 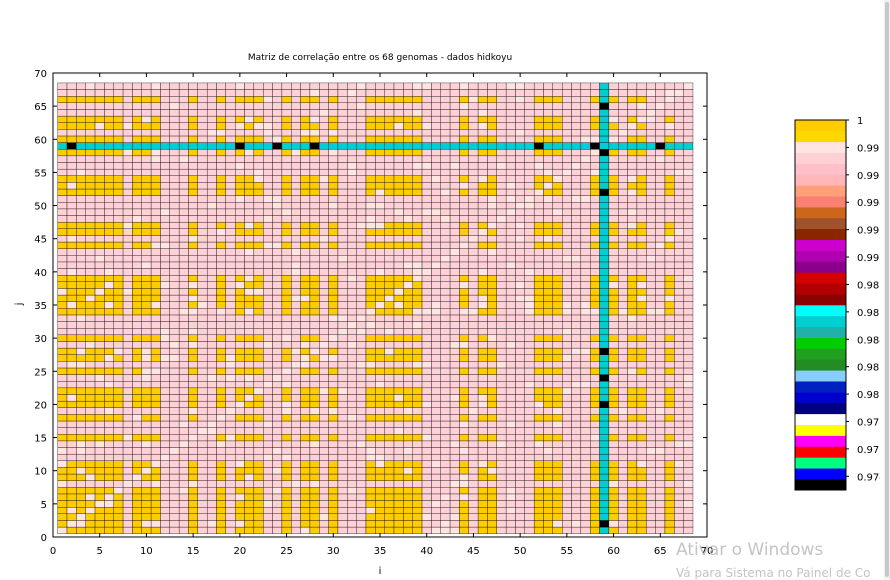 What do you see at coordinates (868, 368) in the screenshot?
I see `colorbar-tick-label: 0.982` at bounding box center [868, 368].